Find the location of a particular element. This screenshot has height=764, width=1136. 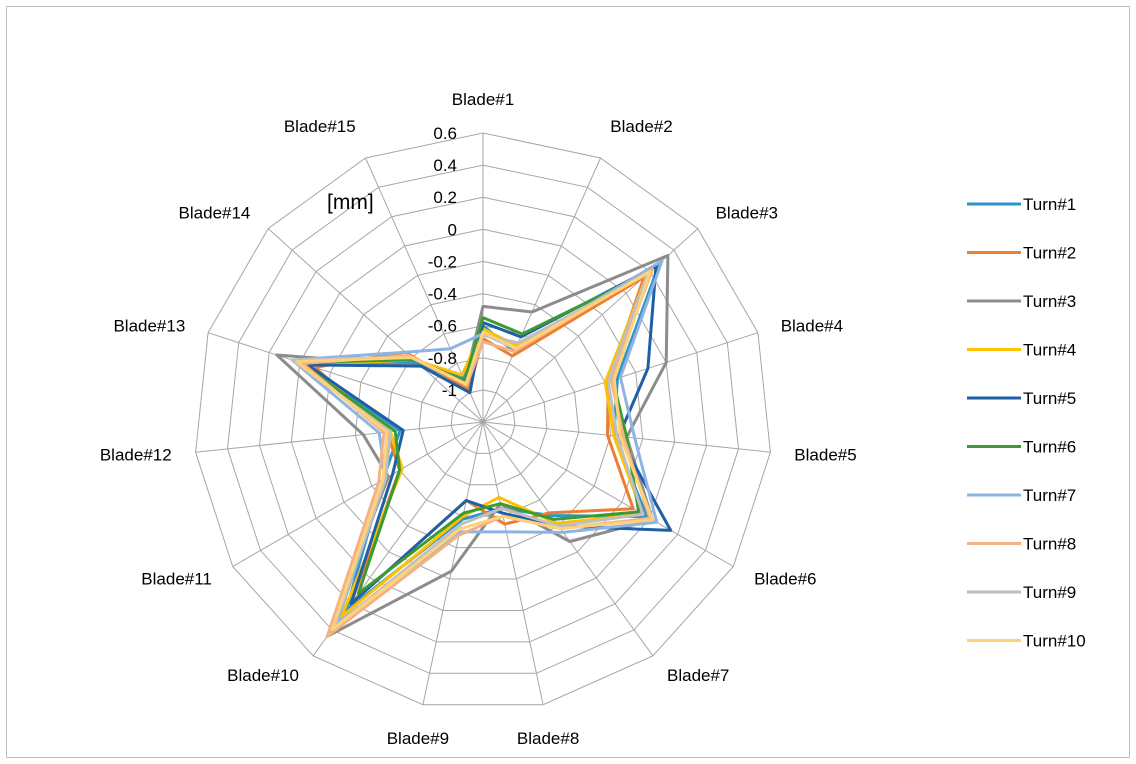

legend-label-turn-6: Turn#6 is located at coordinates (1049, 447).